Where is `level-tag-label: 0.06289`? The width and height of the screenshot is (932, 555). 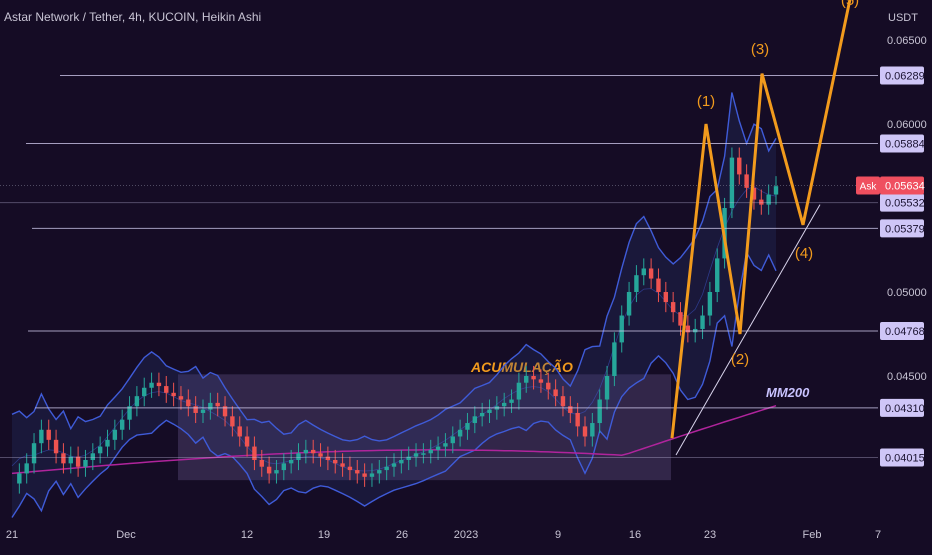 level-tag-label: 0.06289 is located at coordinates (905, 76).